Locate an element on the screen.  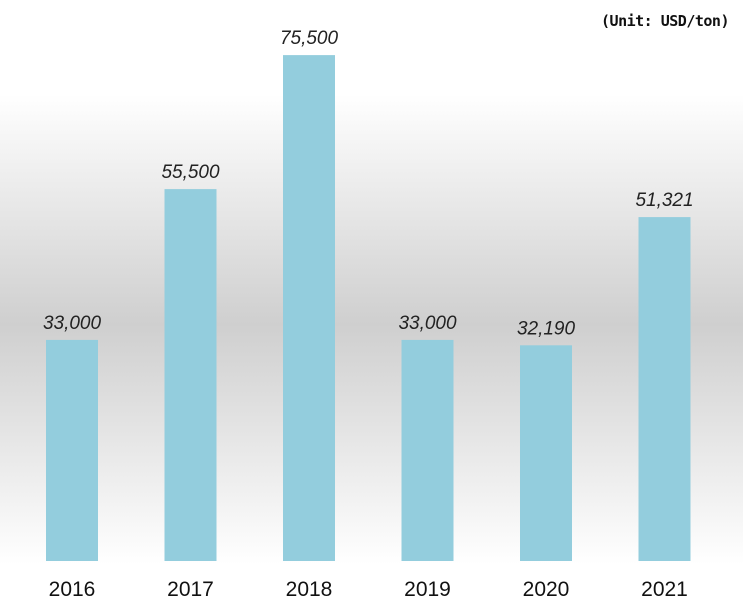
value-label-2019: 33,000 is located at coordinates (427, 323).